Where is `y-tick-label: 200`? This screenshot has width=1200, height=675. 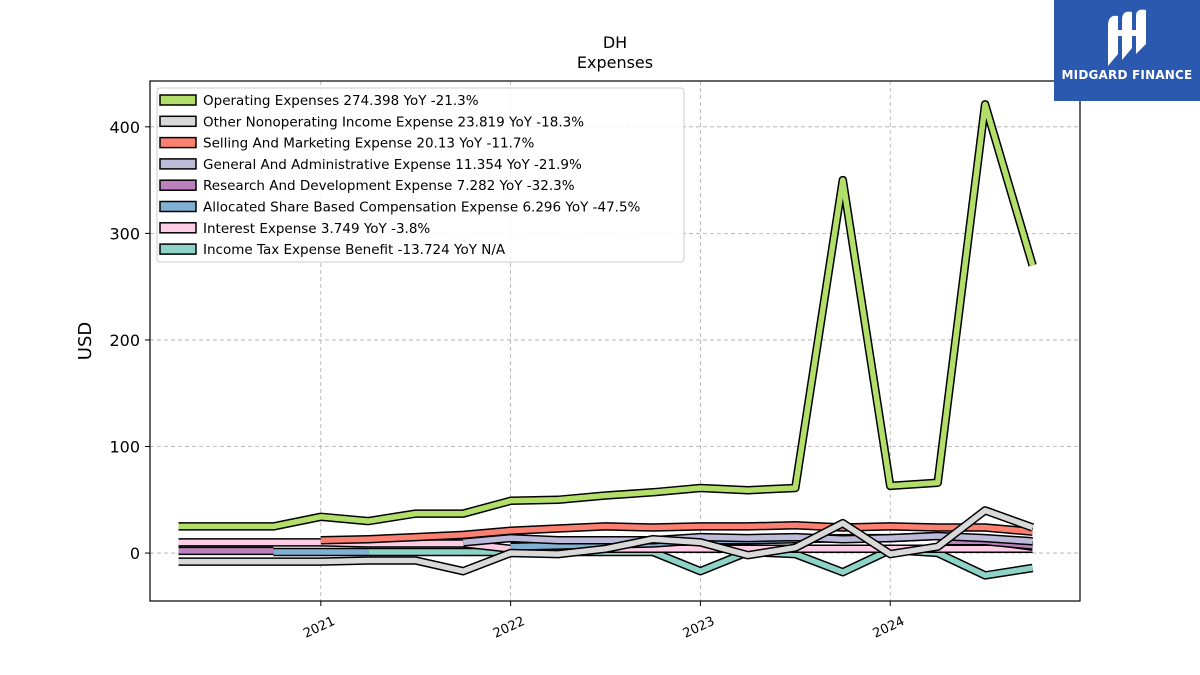 y-tick-label: 200 is located at coordinates (124, 340).